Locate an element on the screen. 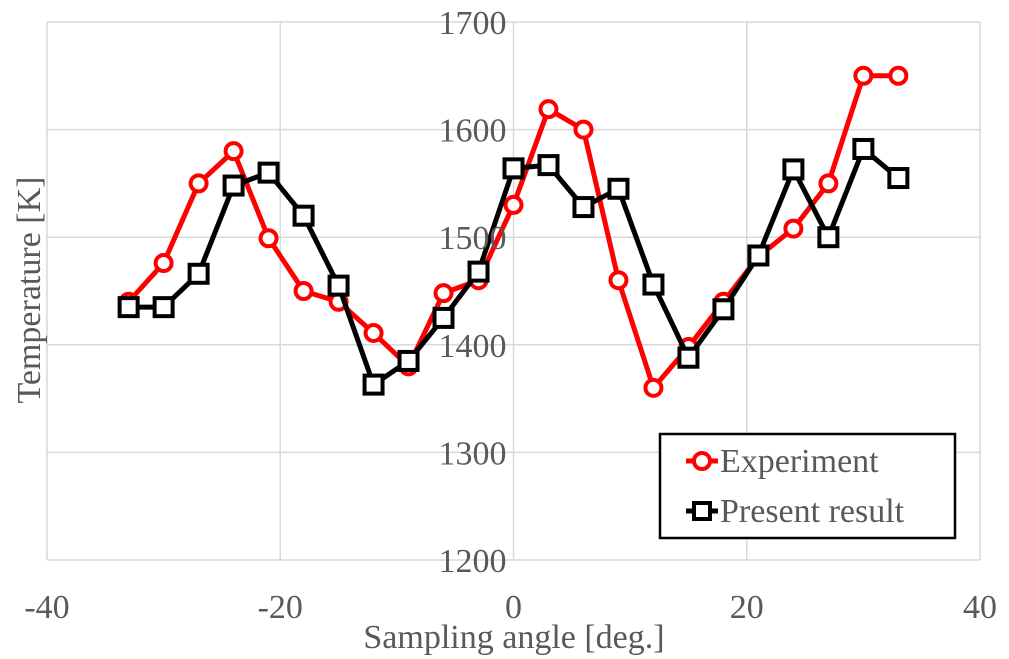 This screenshot has width=1009, height=659. x-tick-label: 40 is located at coordinates (980, 607).